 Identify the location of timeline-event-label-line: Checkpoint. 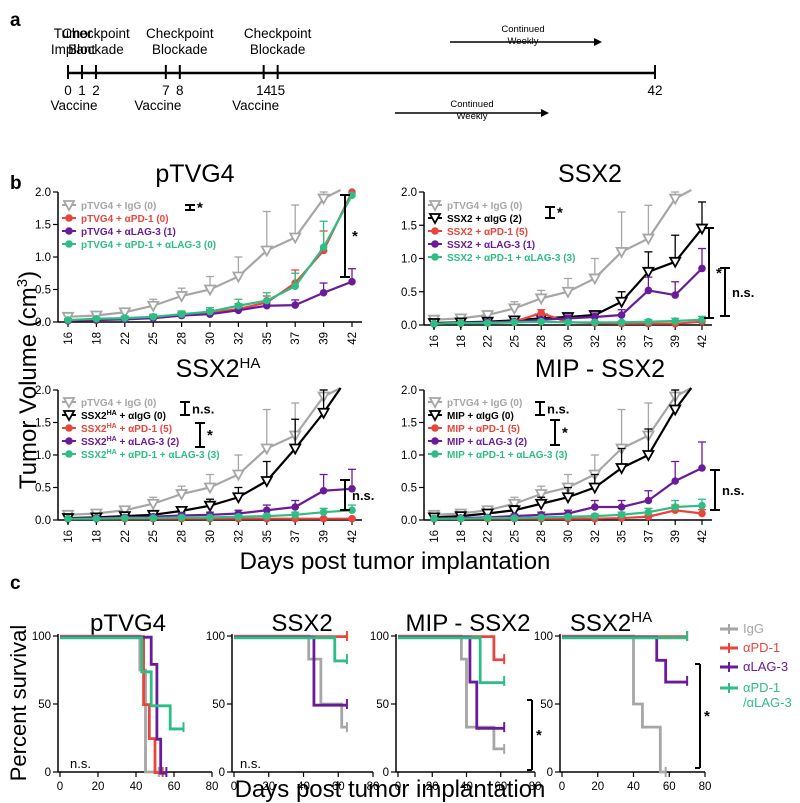
(96, 33).